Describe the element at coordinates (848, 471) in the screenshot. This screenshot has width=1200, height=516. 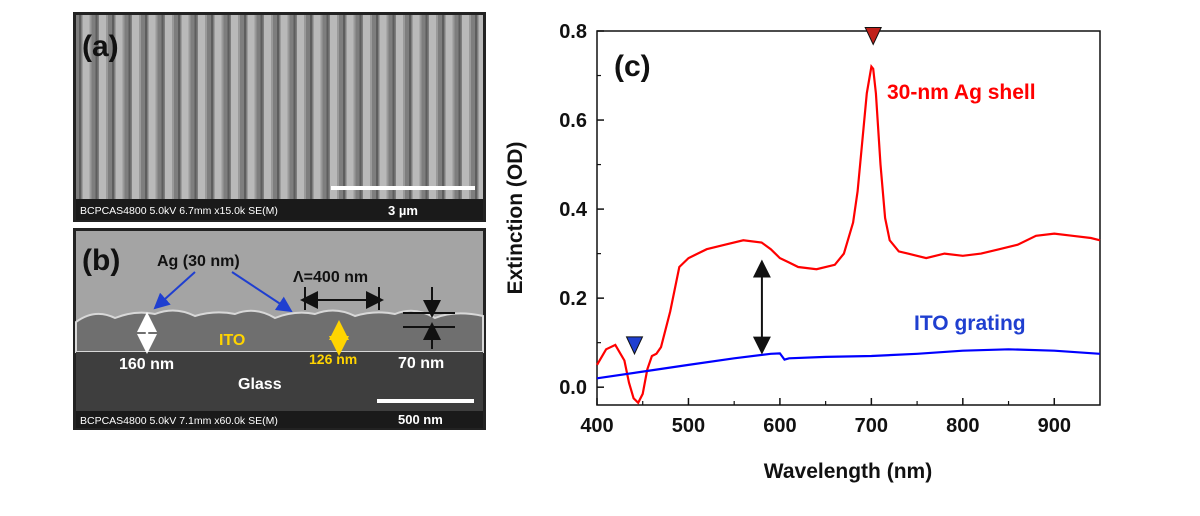
I see `x-axis-title: Wavelength (nm)` at that location.